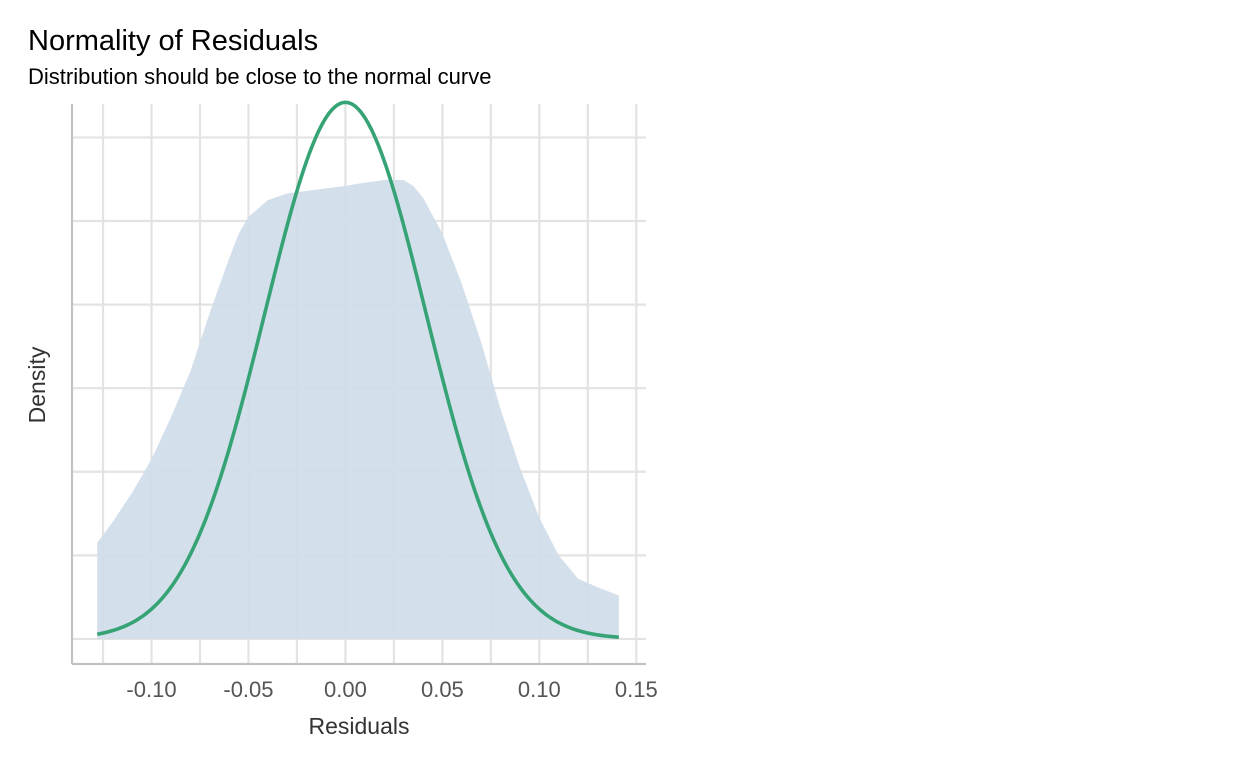 The width and height of the screenshot is (1248, 768). What do you see at coordinates (636, 689) in the screenshot?
I see `x-tick-label: 0.15` at bounding box center [636, 689].